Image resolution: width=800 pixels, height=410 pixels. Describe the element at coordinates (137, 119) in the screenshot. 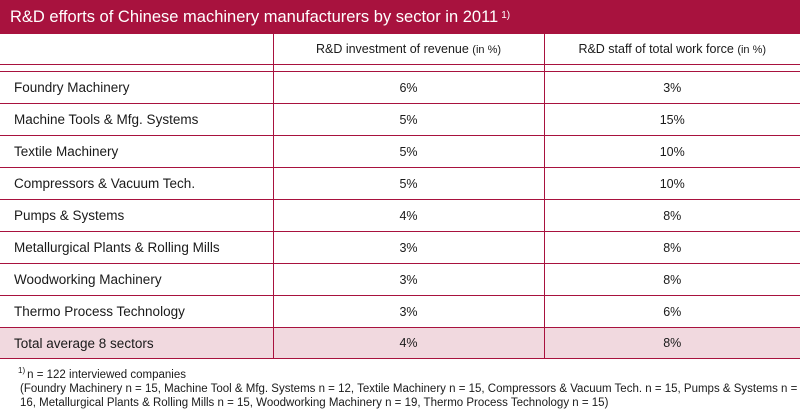

I see `sector-name: Machine Tools & Mfg. Systems` at that location.